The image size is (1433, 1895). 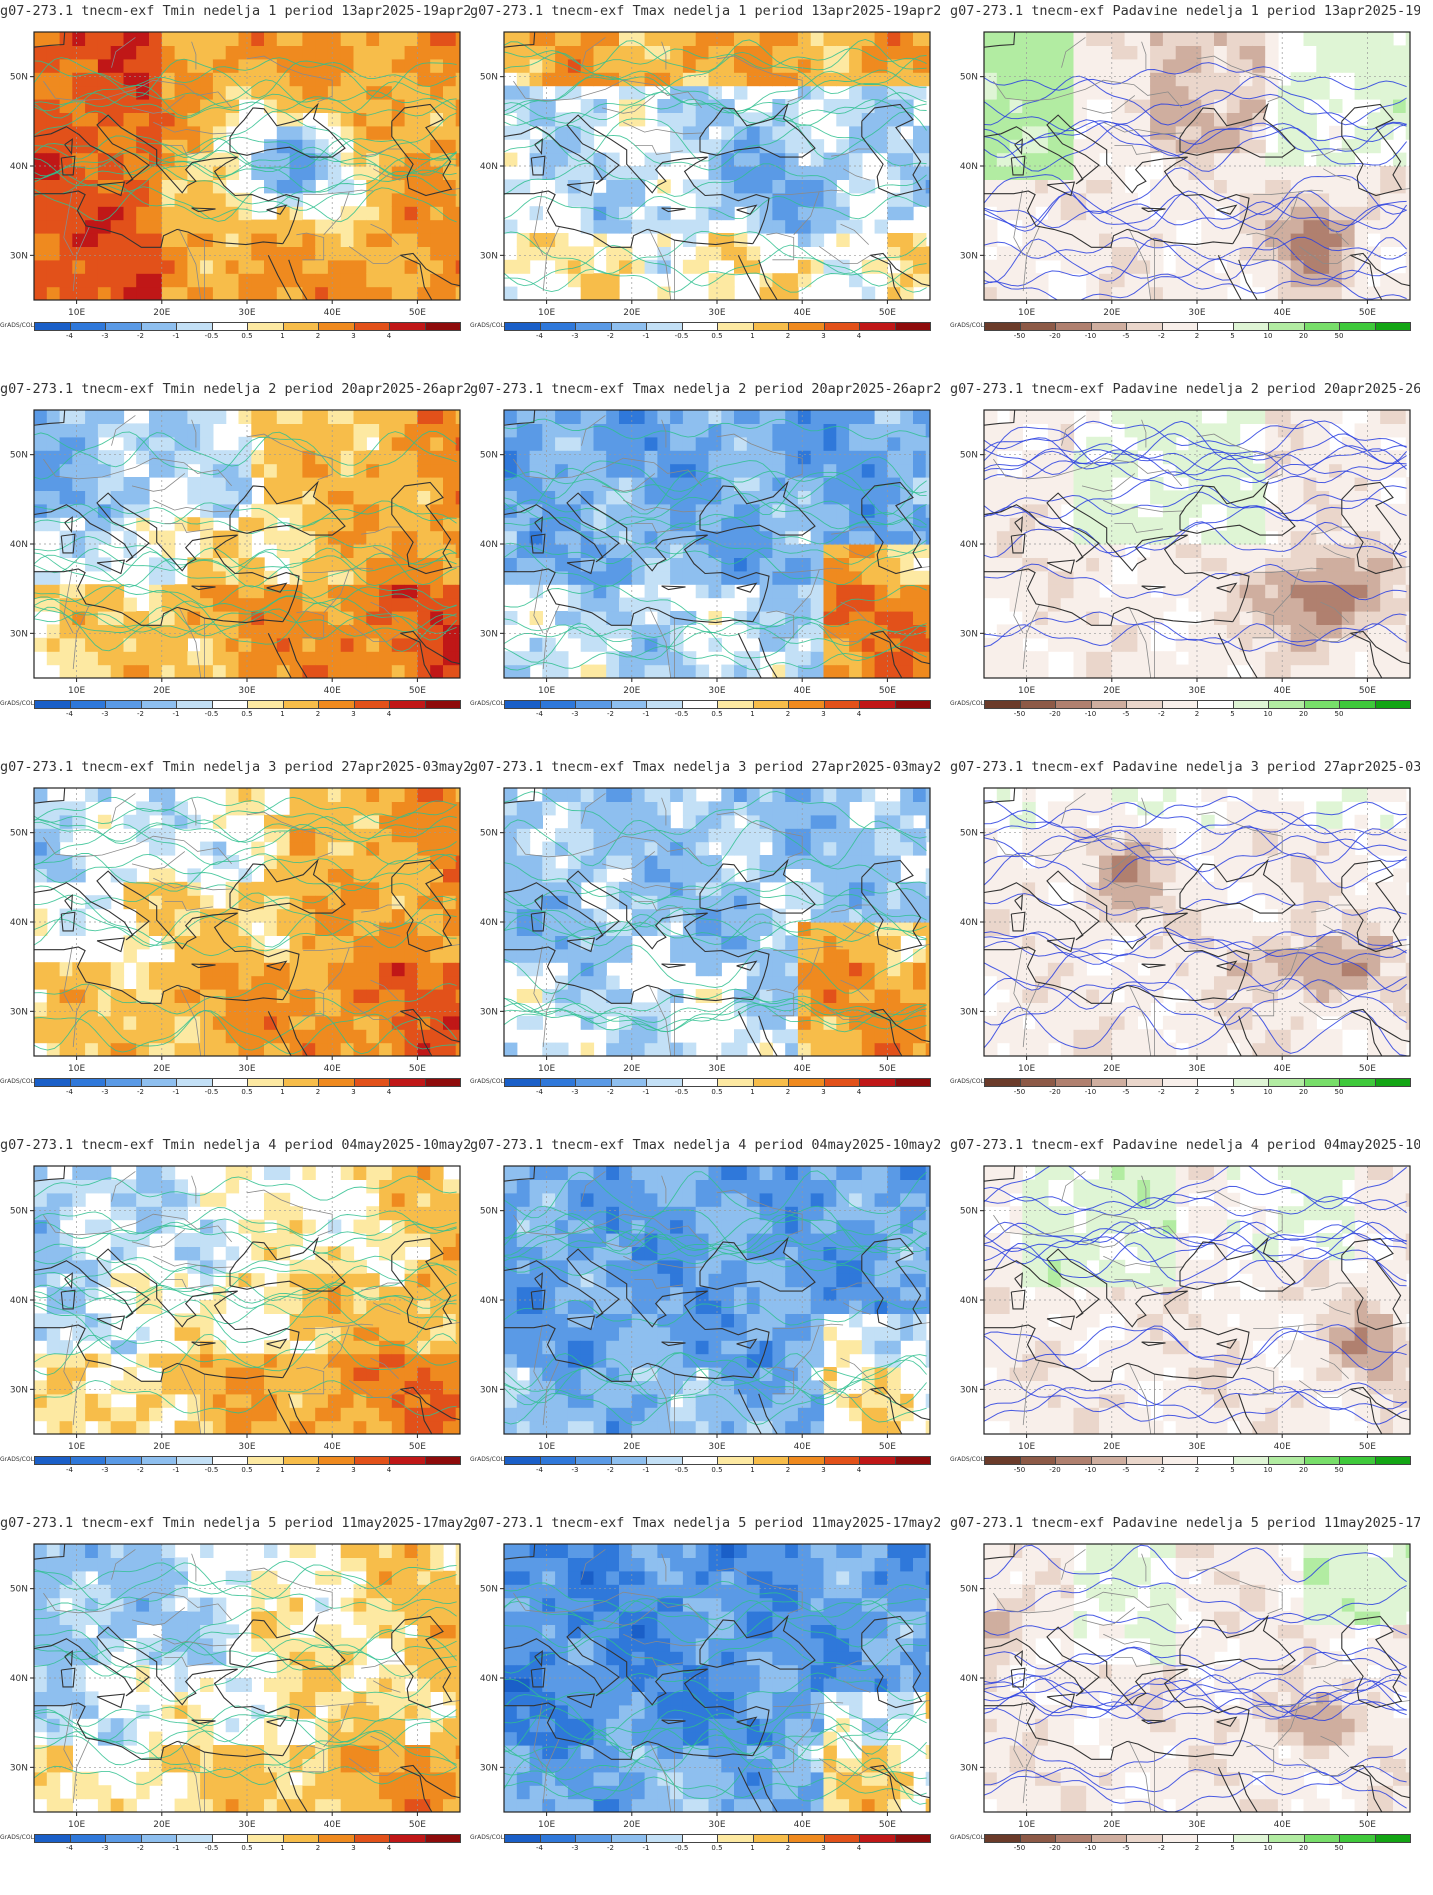 I want to click on colorbar-label: 0.5, so click(x=717, y=1848).